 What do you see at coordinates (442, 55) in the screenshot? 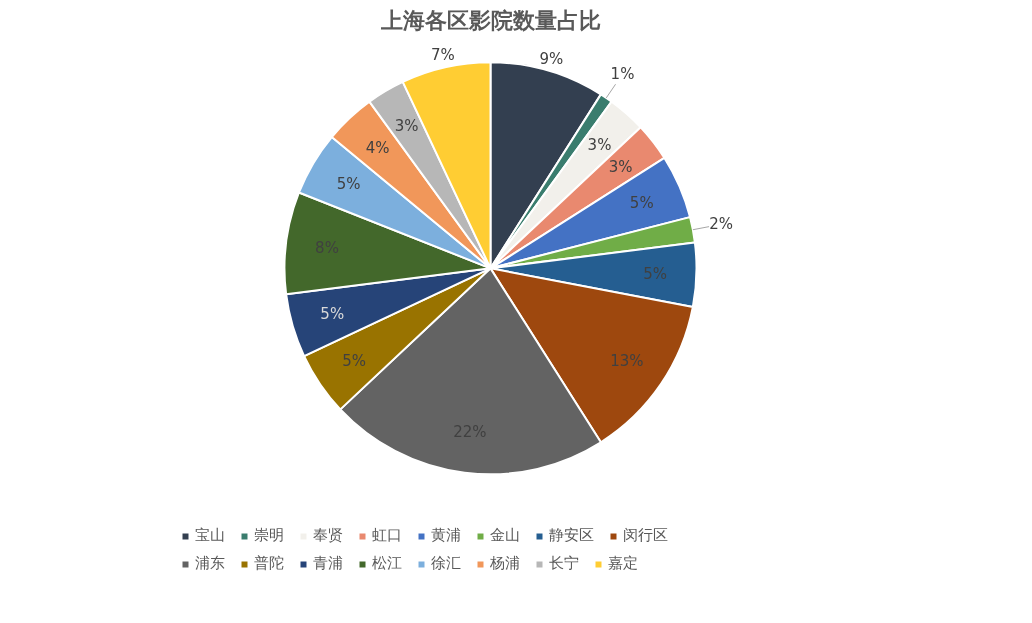
I see `data-label: 7%` at bounding box center [442, 55].